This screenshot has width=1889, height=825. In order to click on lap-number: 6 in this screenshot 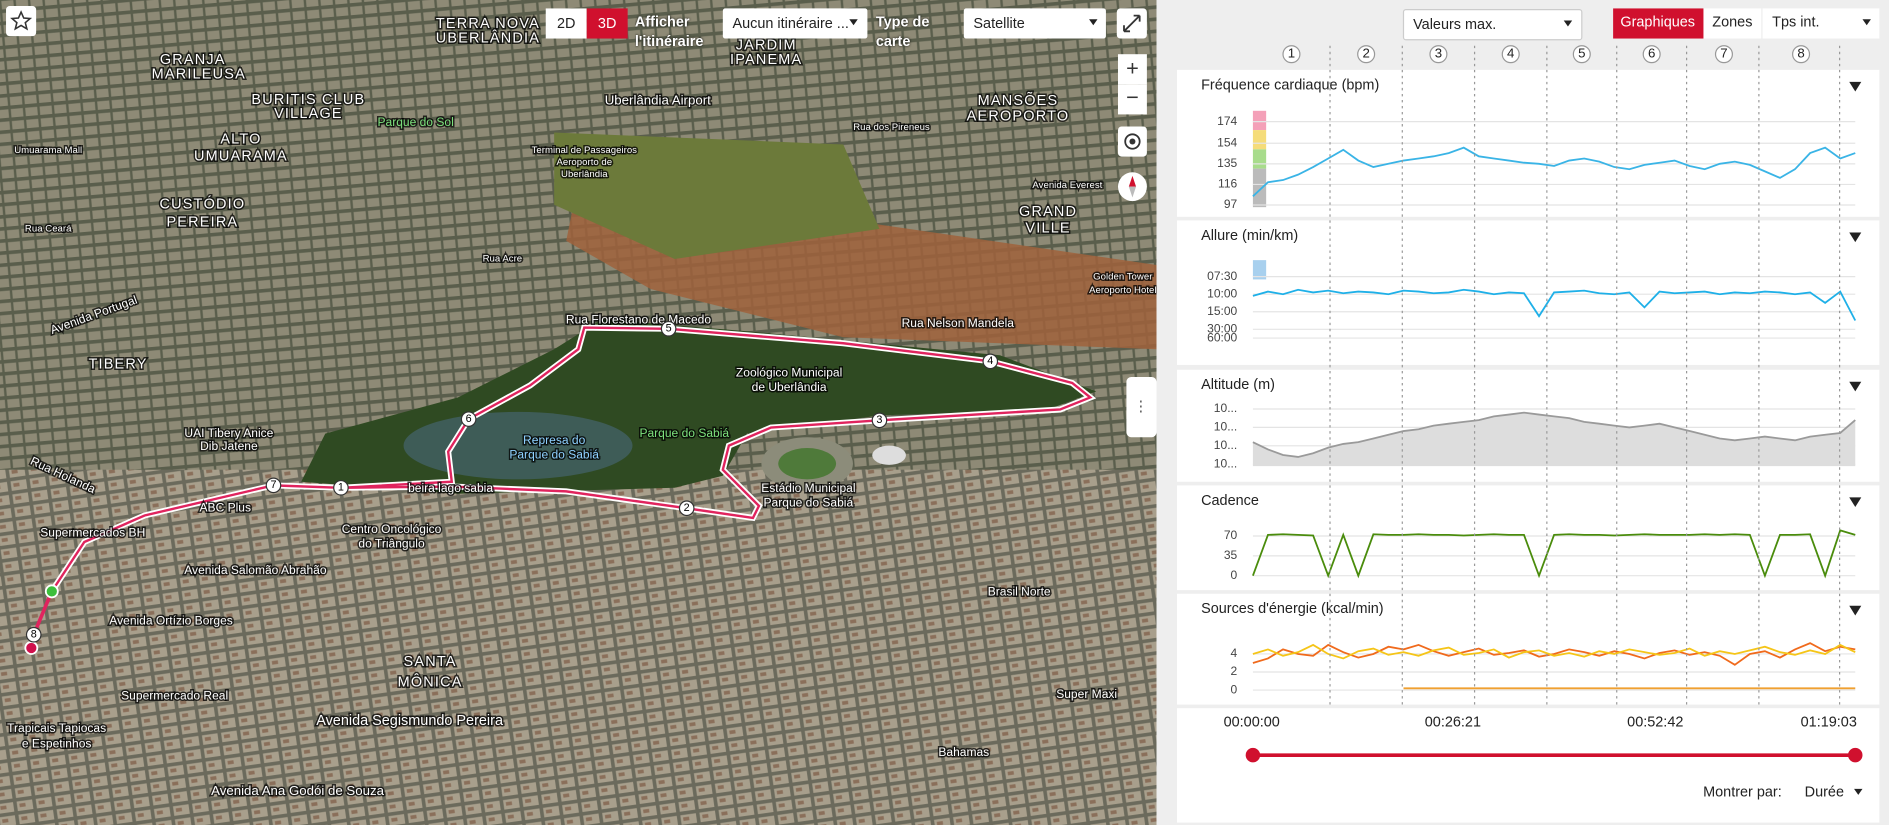, I will do `click(1651, 53)`.